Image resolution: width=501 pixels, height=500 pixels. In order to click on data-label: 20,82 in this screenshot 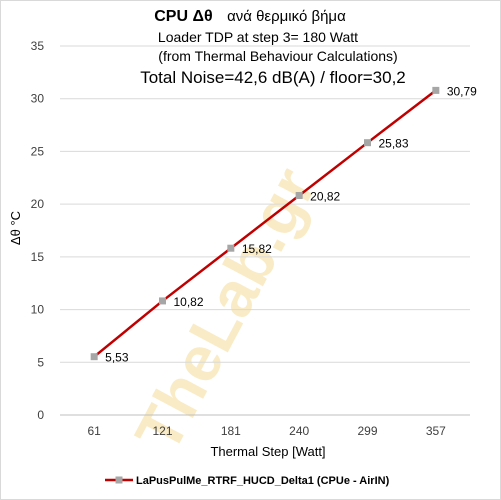, I will do `click(325, 196)`.